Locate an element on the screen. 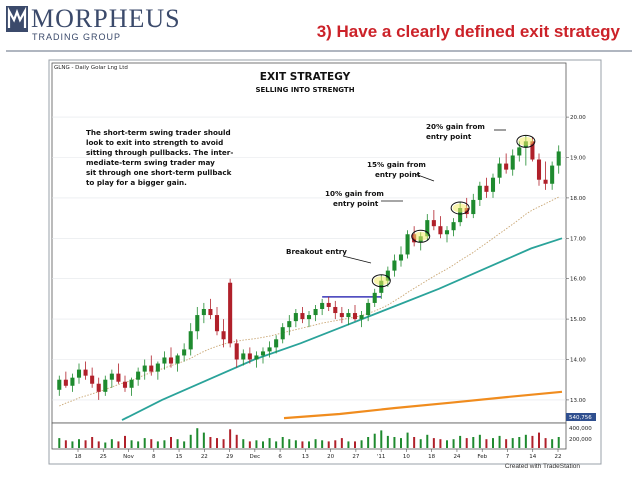 The image size is (638, 479). x-tick-label: 8 is located at coordinates (154, 457).